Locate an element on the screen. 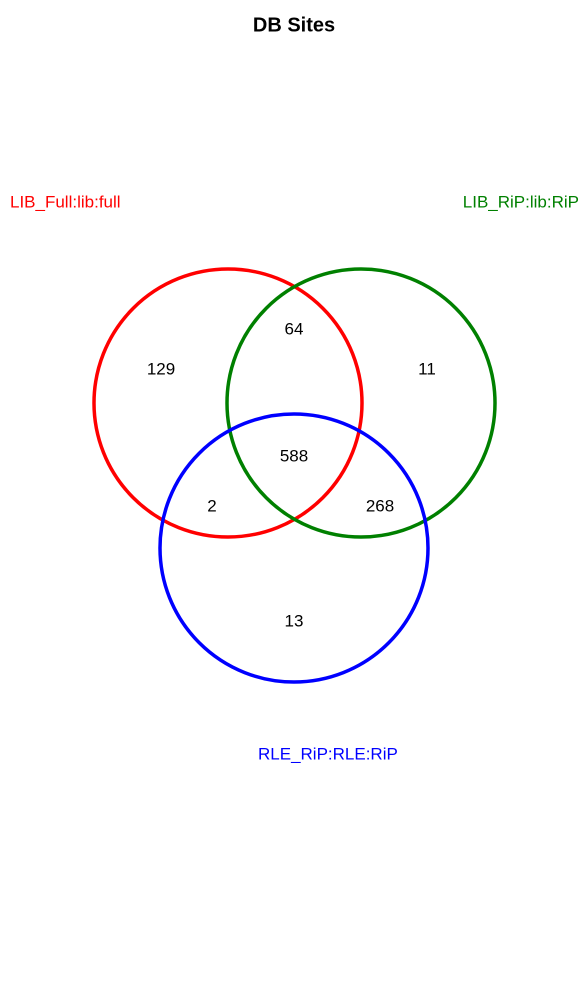 The image size is (581, 986). region-count: 268 is located at coordinates (380, 505).